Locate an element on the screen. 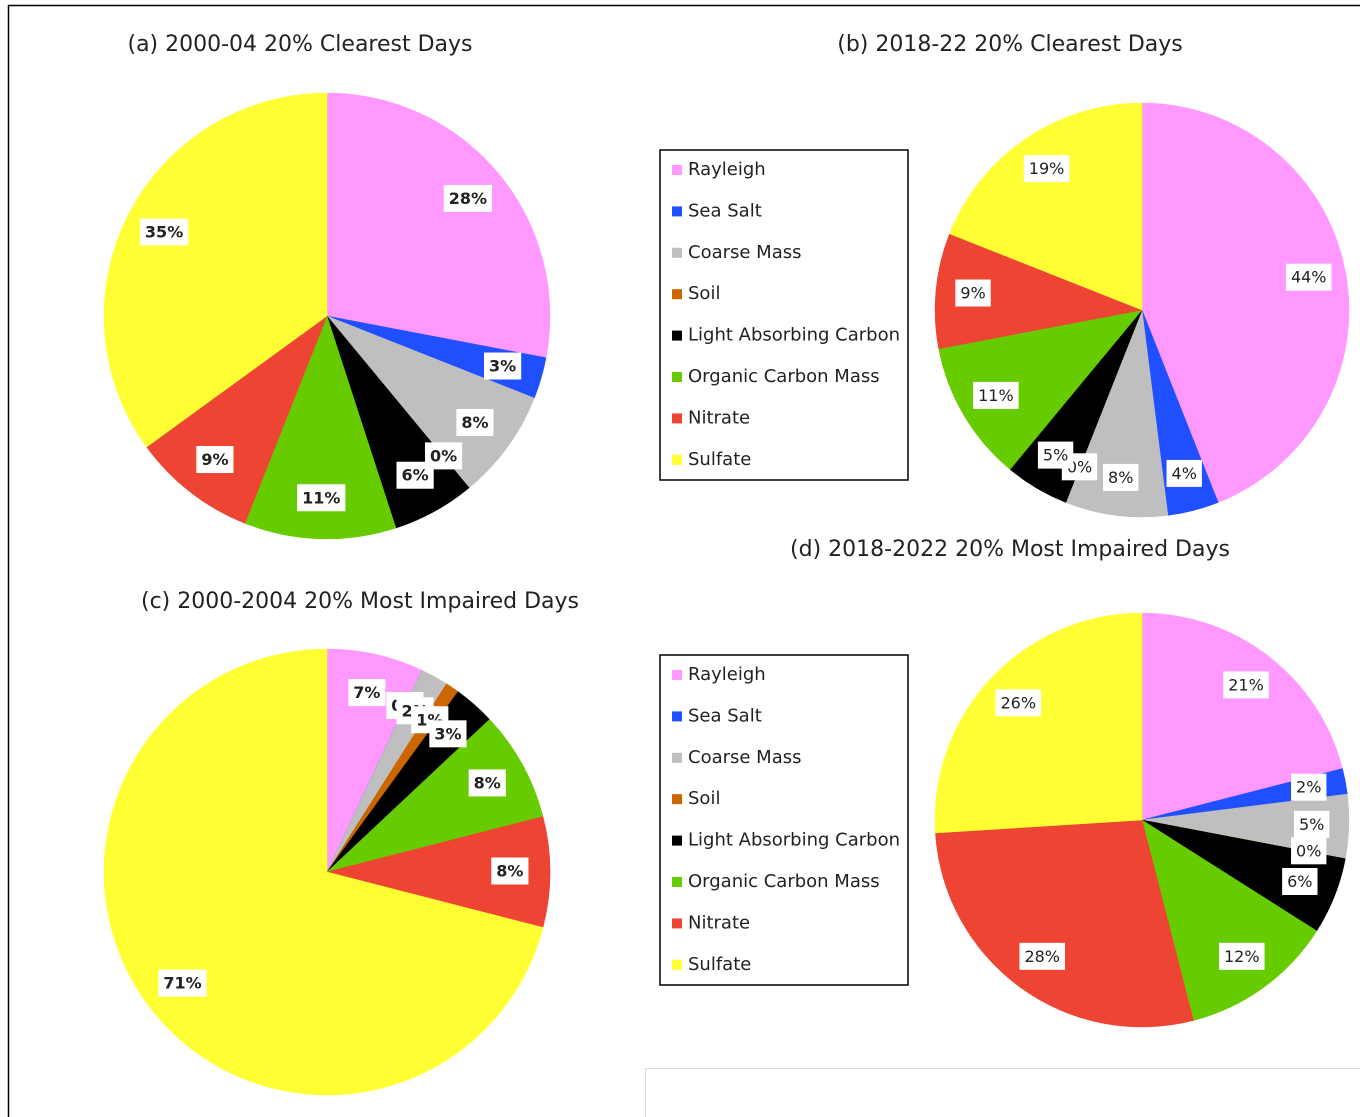 This screenshot has width=1360, height=1117. data-label: 35% is located at coordinates (164, 231).